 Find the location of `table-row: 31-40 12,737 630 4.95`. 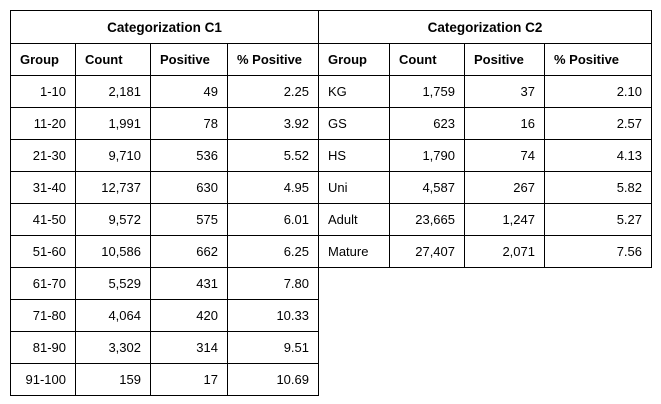

table-row: 31-40 12,737 630 4.95 is located at coordinates (164, 187).